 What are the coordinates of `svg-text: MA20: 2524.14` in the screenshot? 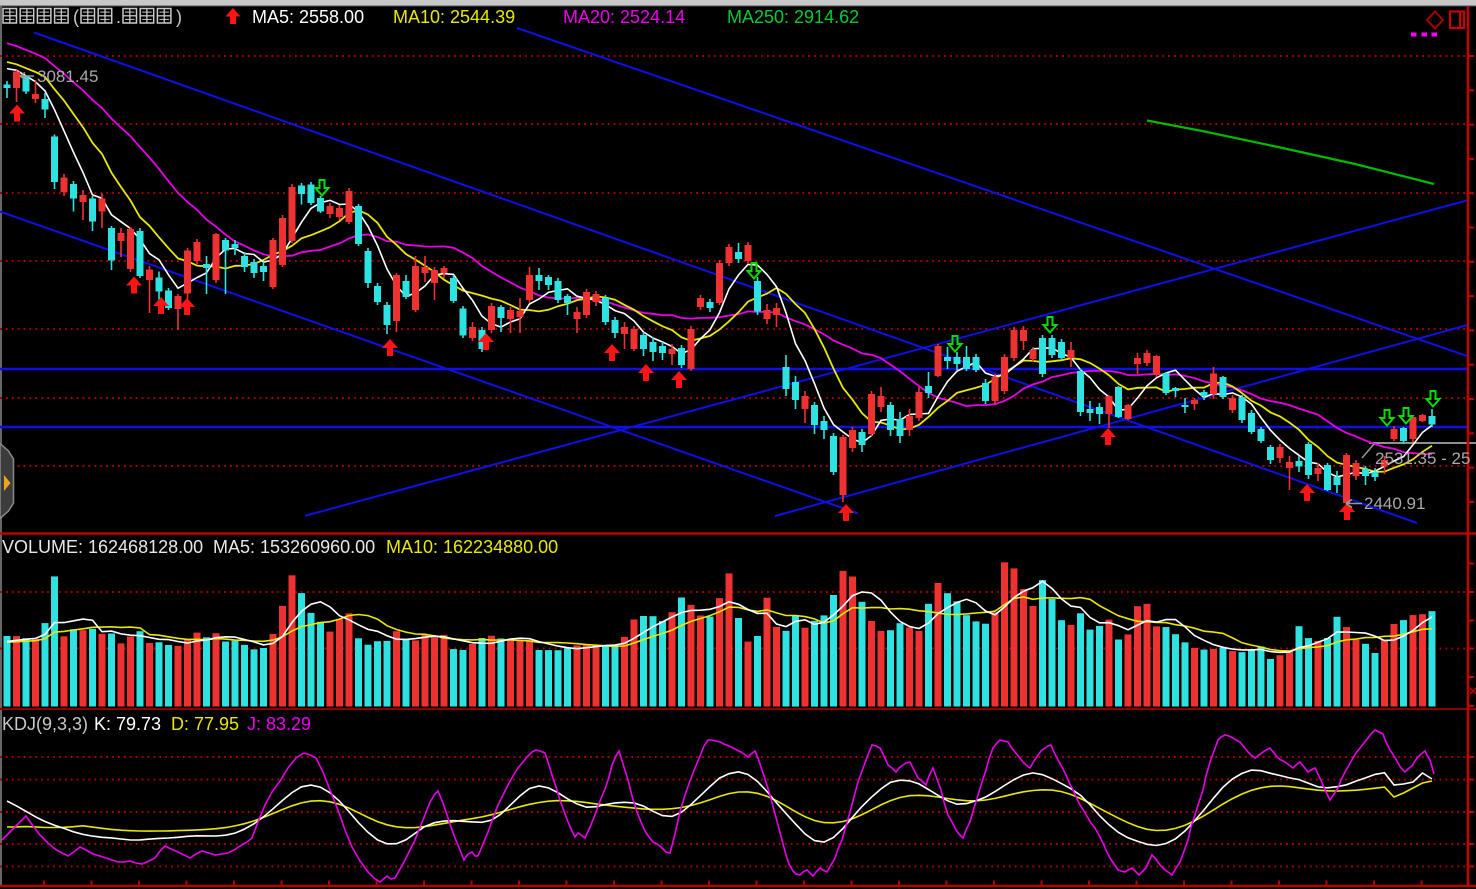 It's located at (624, 17).